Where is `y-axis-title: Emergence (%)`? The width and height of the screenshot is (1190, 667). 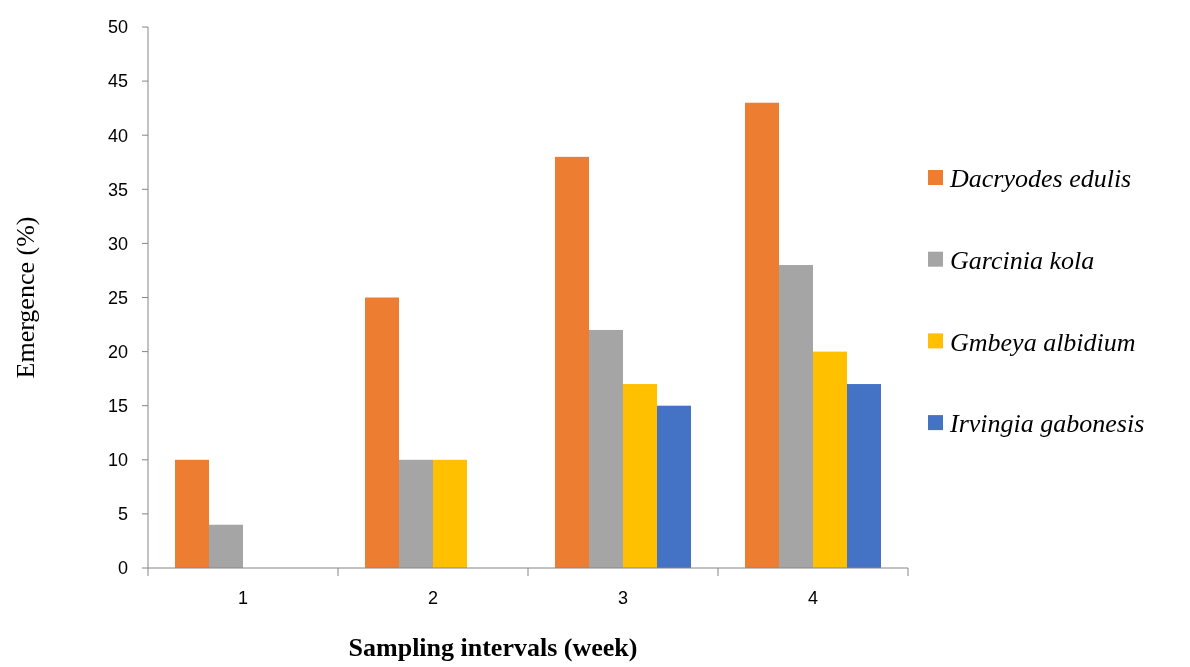
y-axis-title: Emergence (%) is located at coordinates (25, 297).